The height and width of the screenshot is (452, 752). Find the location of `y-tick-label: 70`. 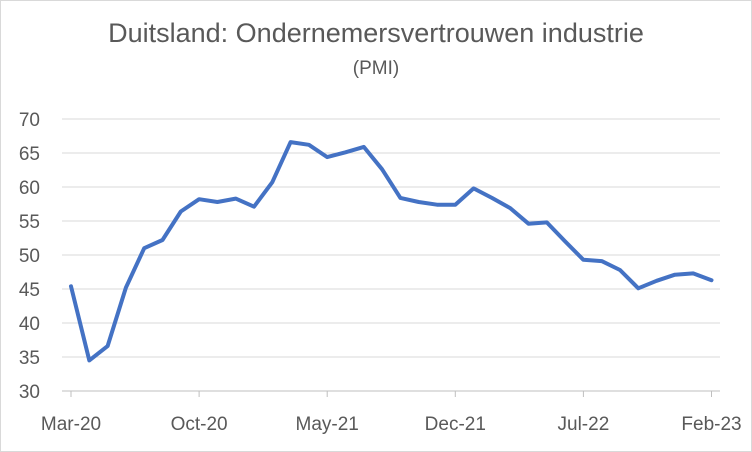

y-tick-label: 70 is located at coordinates (29, 120).